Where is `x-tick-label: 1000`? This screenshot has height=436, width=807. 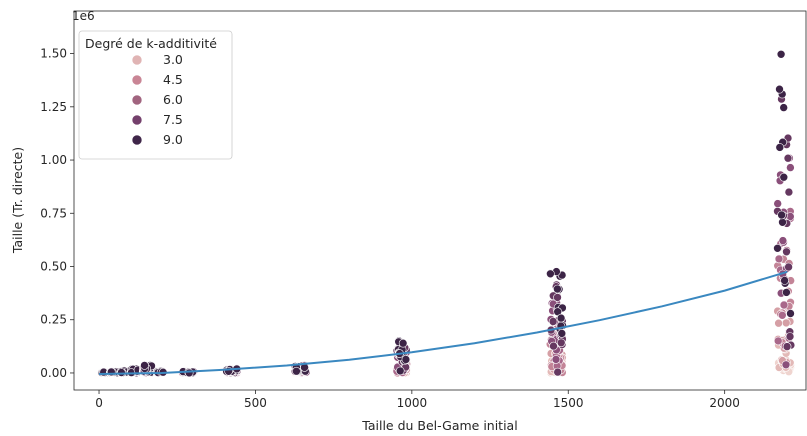
x-tick-label: 1000 is located at coordinates (412, 403).